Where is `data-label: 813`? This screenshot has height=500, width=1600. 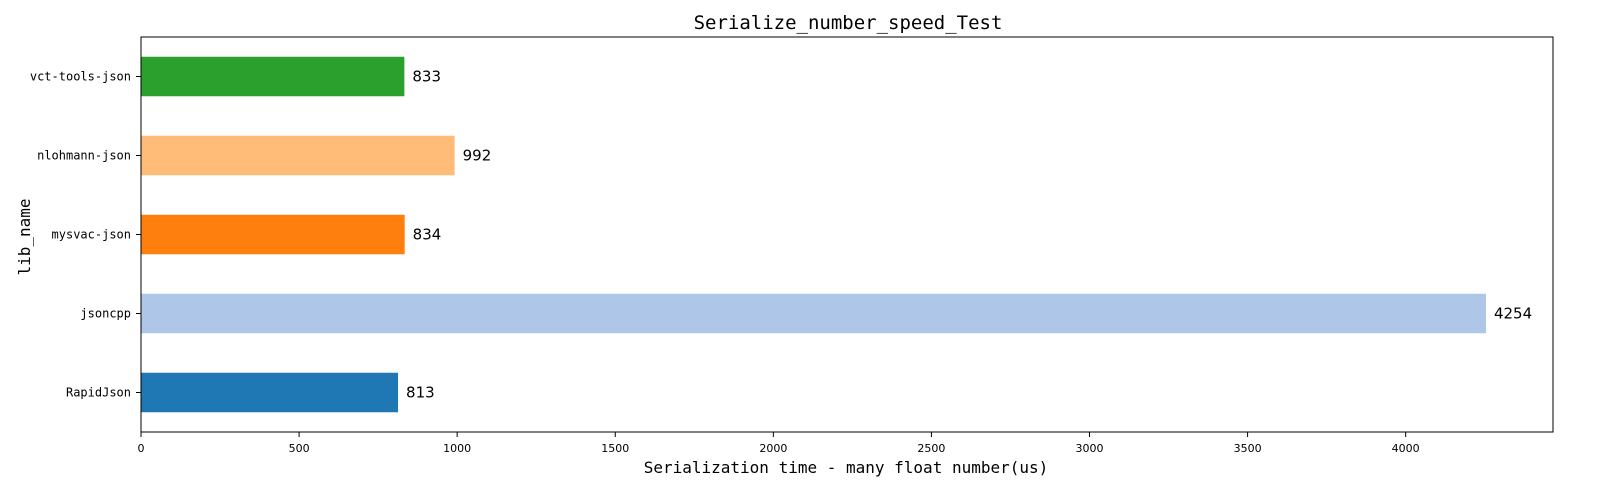 data-label: 813 is located at coordinates (420, 393).